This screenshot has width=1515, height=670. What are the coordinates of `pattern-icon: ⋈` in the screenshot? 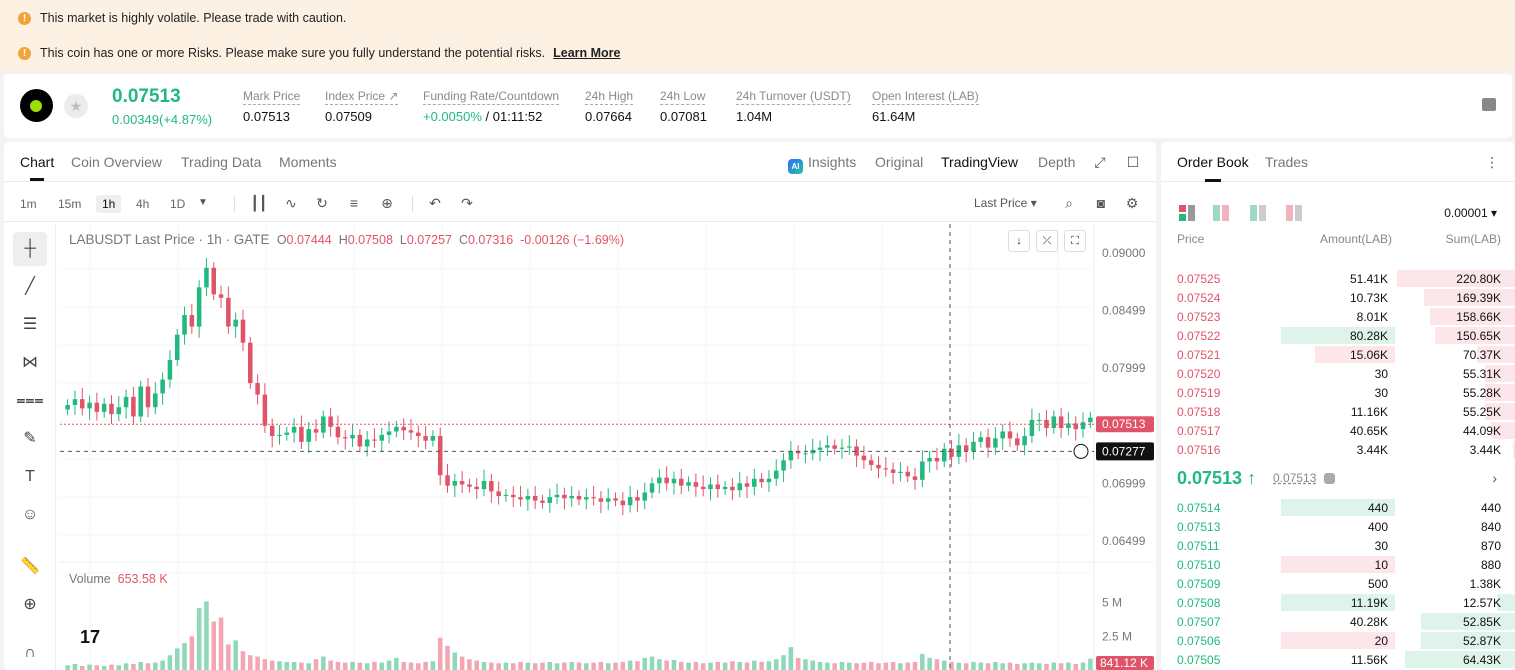 It's located at (30, 362).